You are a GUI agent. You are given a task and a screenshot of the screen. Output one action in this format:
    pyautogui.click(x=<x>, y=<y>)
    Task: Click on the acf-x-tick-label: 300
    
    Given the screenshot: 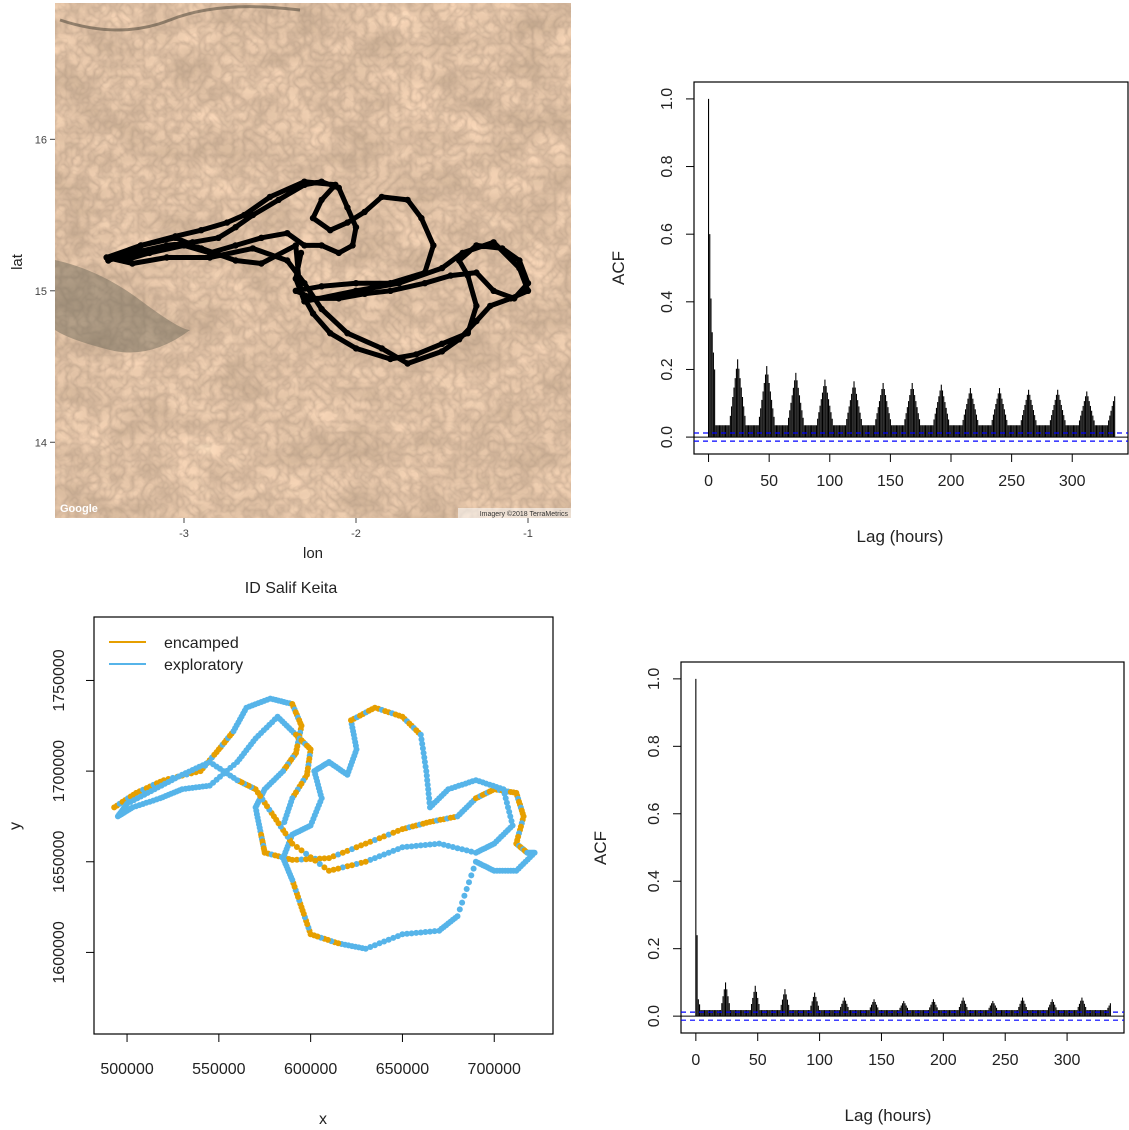 What is the action you would take?
    pyautogui.click(x=1072, y=481)
    